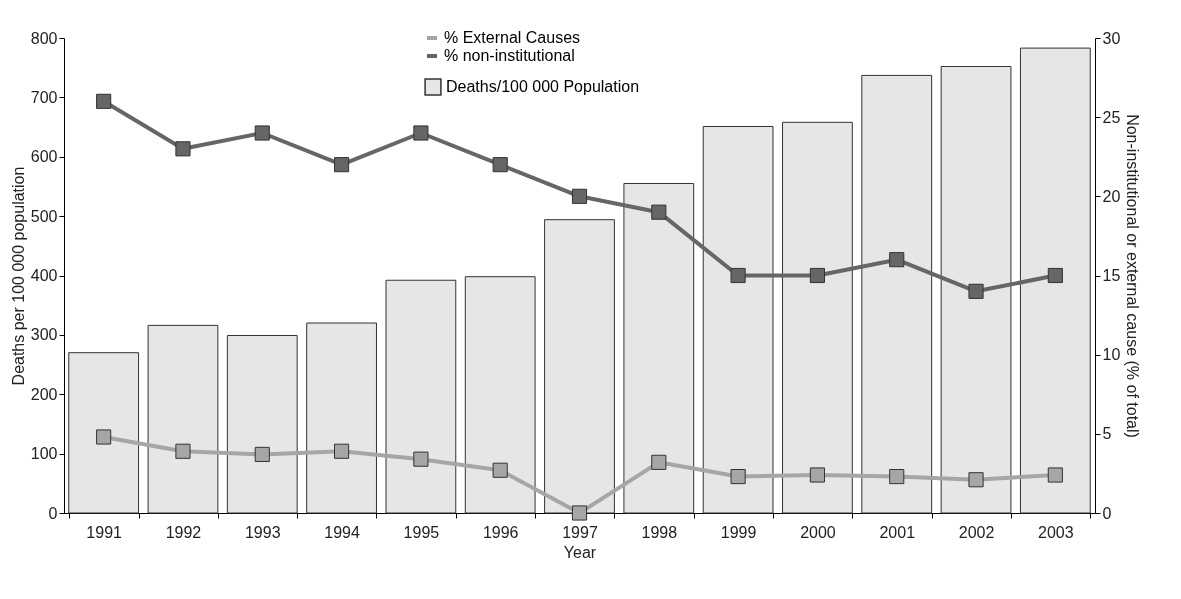 The image size is (1181, 599). What do you see at coordinates (262, 532) in the screenshot?
I see `x-tick-label: 1993` at bounding box center [262, 532].